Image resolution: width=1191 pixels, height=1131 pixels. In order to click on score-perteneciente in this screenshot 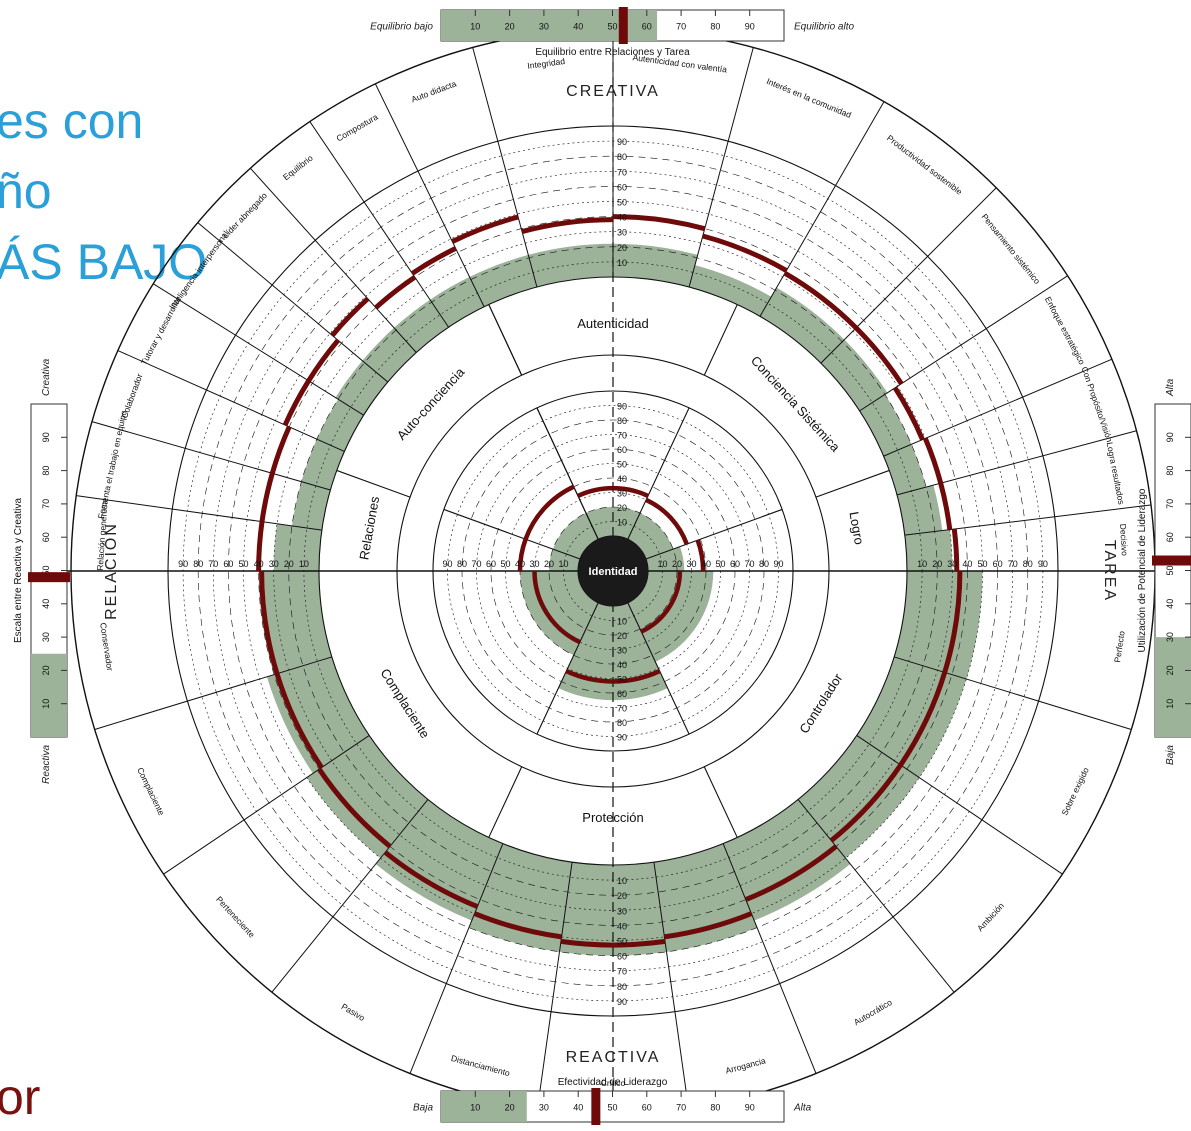, I will do `click(354, 808)`.